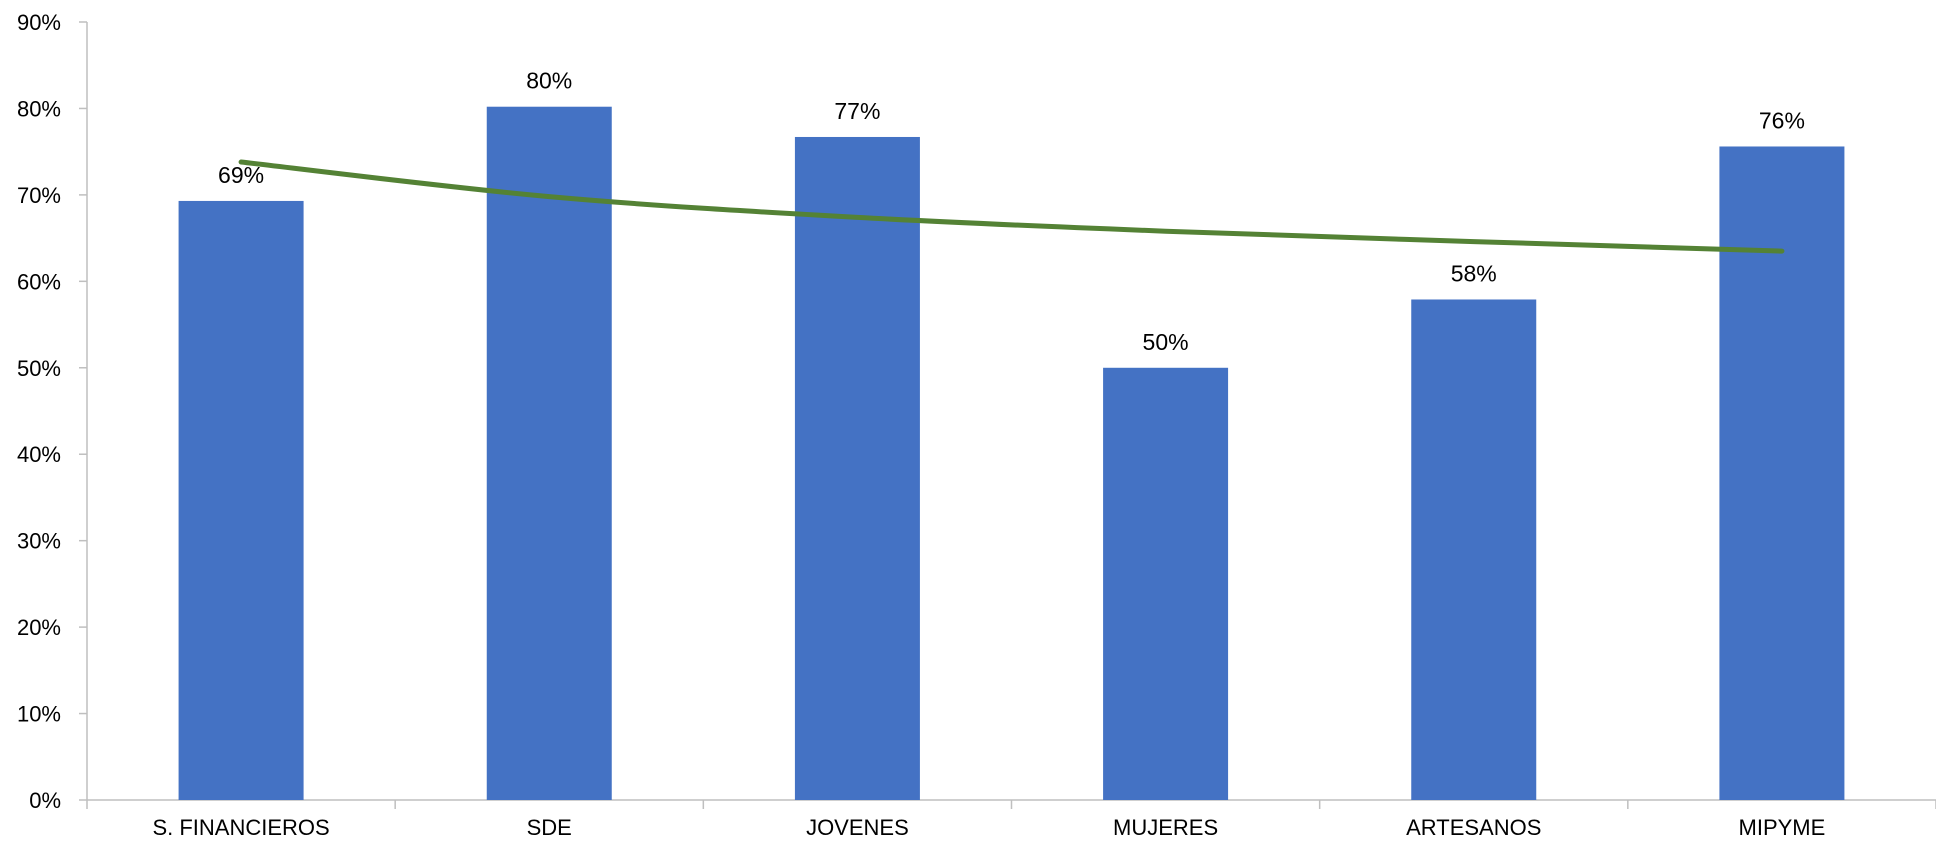 The image size is (1936, 848). I want to click on trendline-series, so click(1011, 206).